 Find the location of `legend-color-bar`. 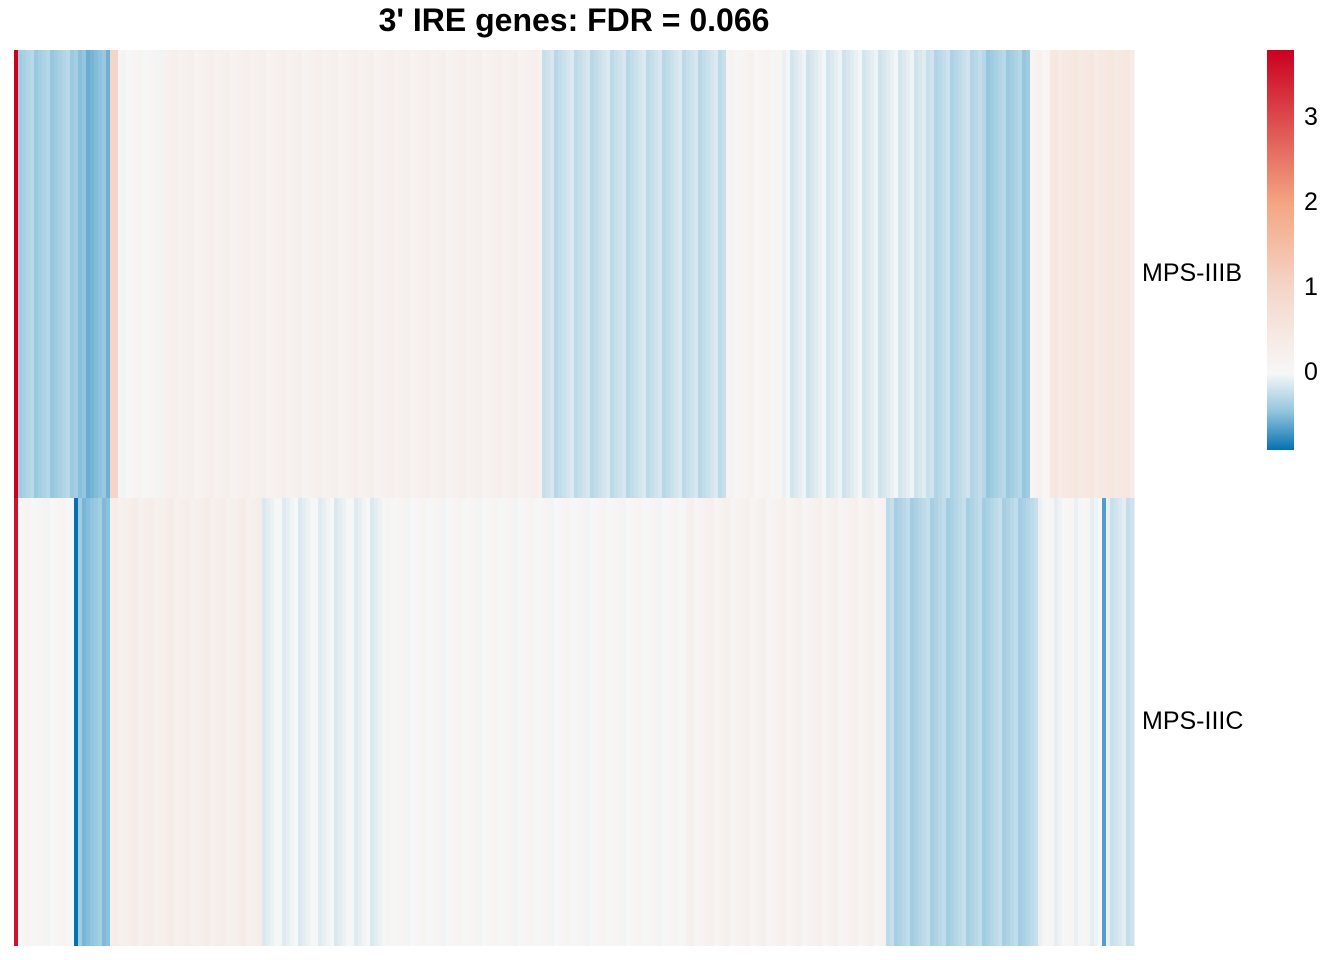

legend-color-bar is located at coordinates (1280, 250).